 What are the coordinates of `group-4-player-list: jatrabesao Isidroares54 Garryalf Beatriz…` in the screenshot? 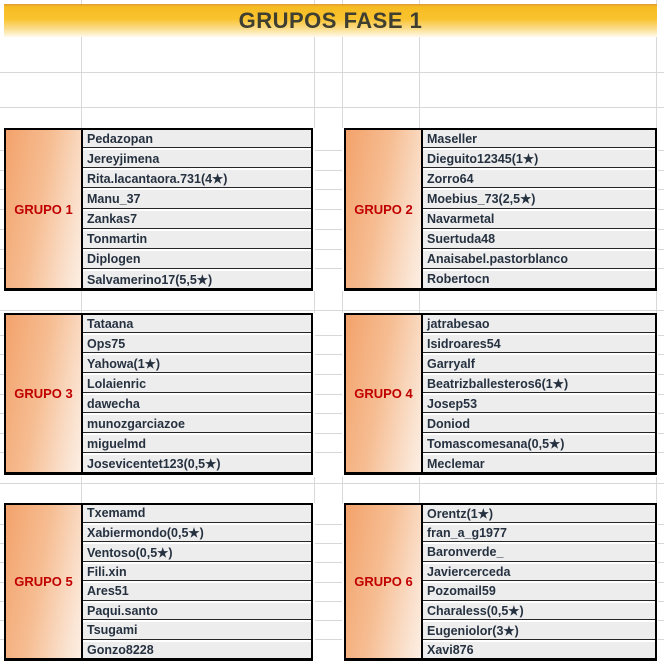 It's located at (539, 393).